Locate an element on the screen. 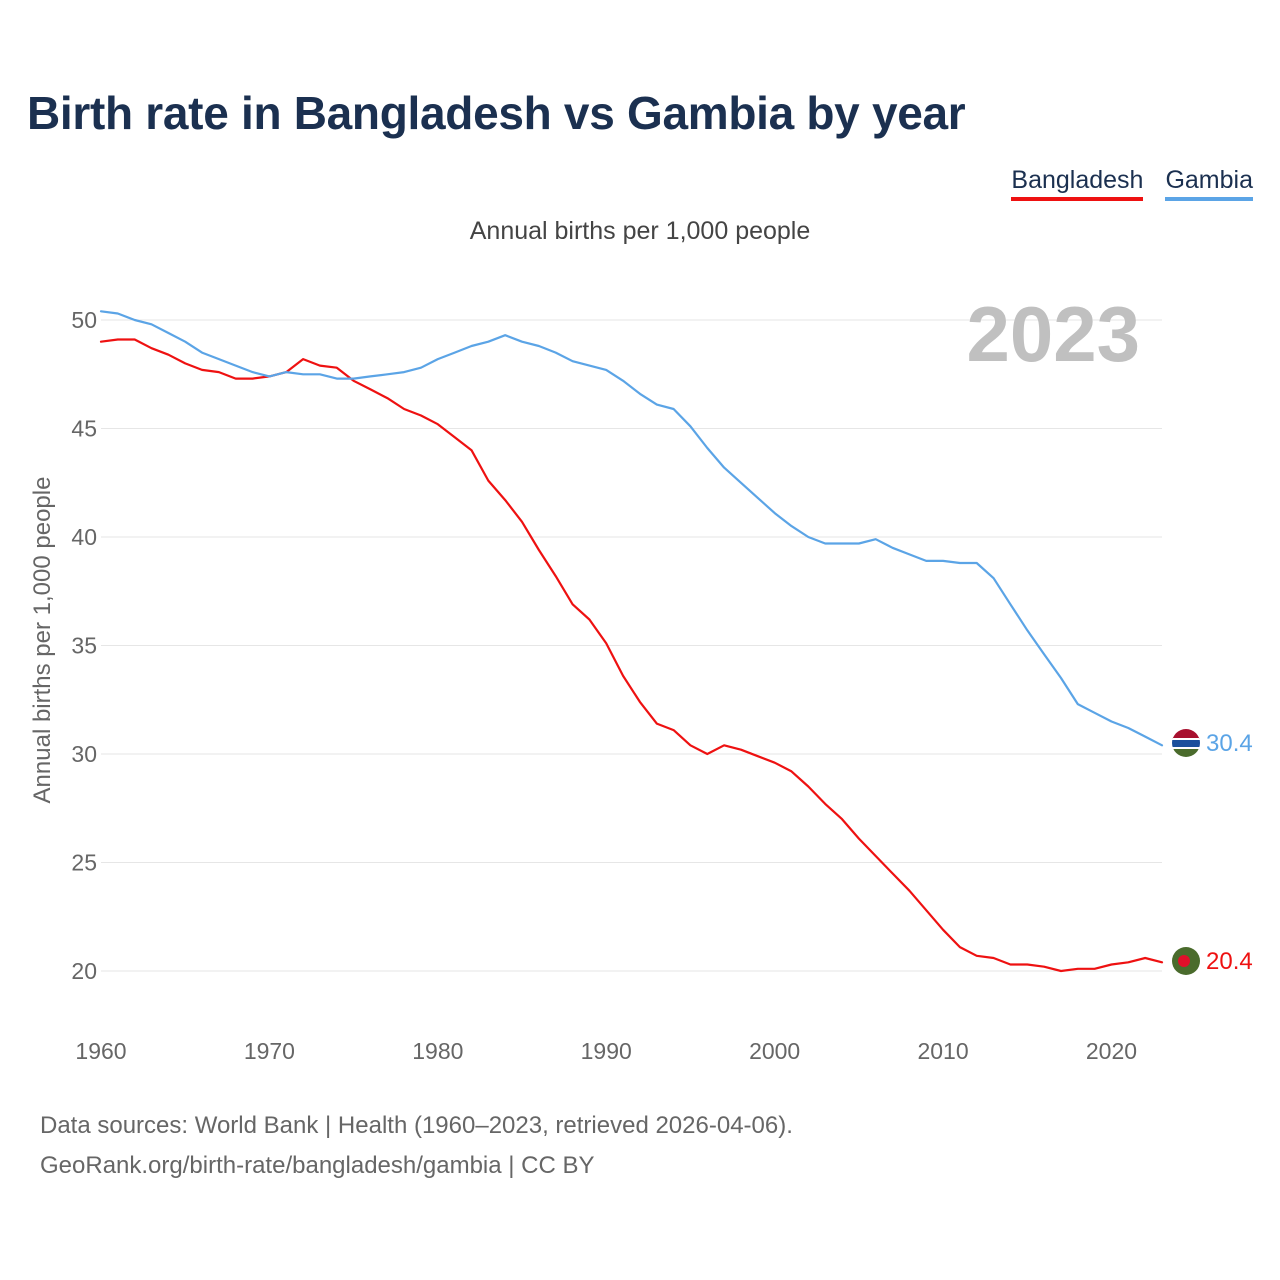 The height and width of the screenshot is (1280, 1280). x-tick-label: 1980 is located at coordinates (437, 1051).